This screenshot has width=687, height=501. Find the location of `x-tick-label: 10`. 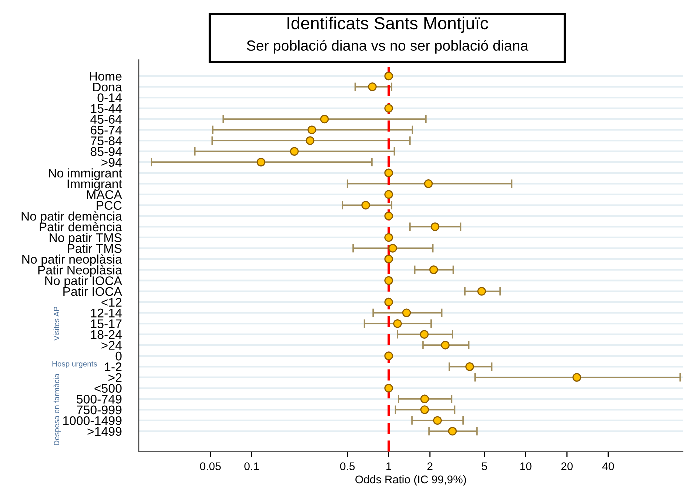

x-tick-label: 10 is located at coordinates (526, 466).